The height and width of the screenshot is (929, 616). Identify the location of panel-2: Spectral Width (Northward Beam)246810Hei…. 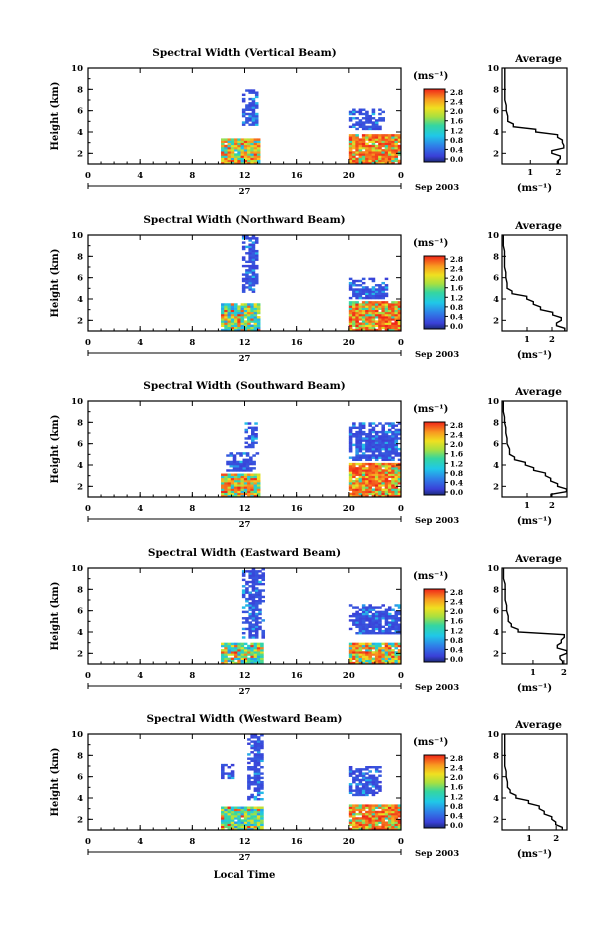
(309, 289).